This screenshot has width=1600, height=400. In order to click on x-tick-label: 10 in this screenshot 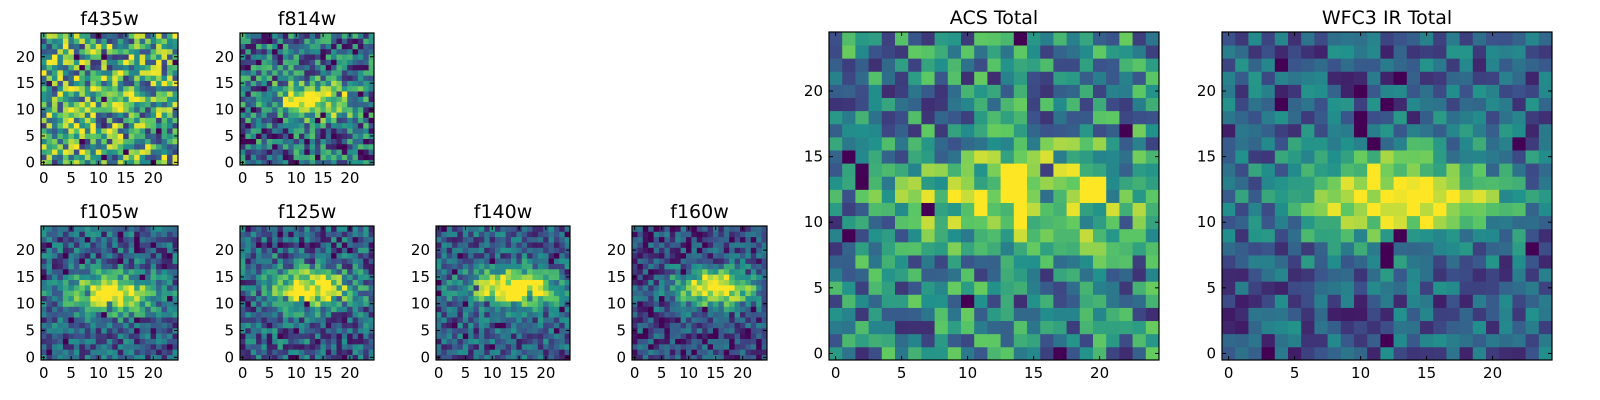, I will do `click(688, 373)`.